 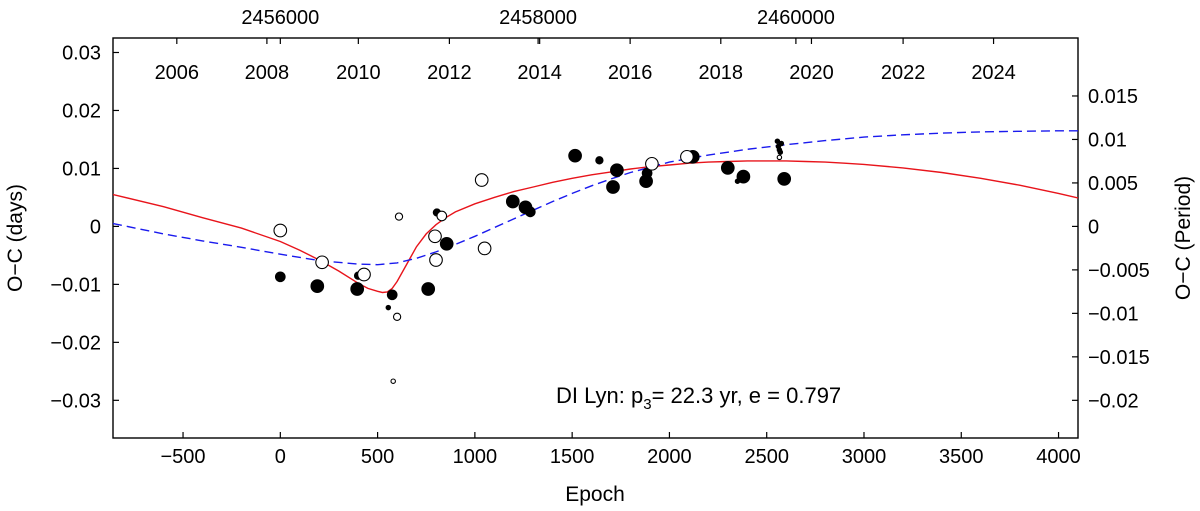 What do you see at coordinates (280, 18) in the screenshot?
I see `hjd-tick-label: 2456000` at bounding box center [280, 18].